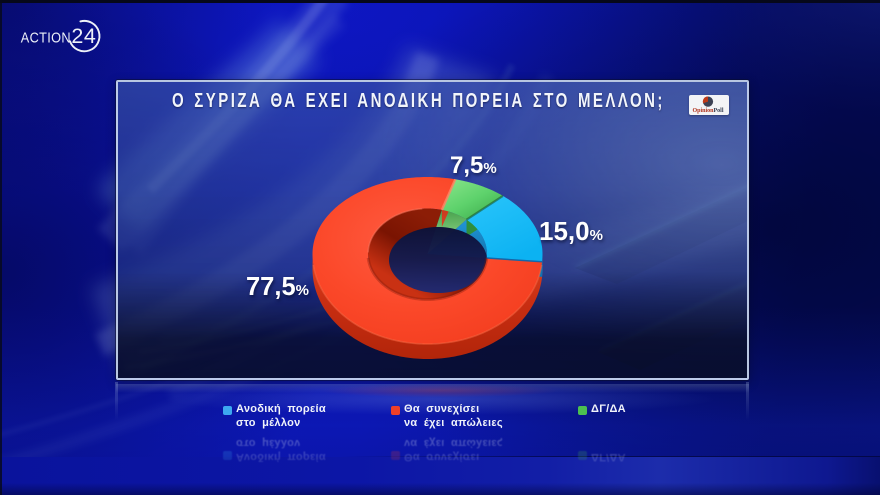  I want to click on svg-text: 24, so click(83, 36).